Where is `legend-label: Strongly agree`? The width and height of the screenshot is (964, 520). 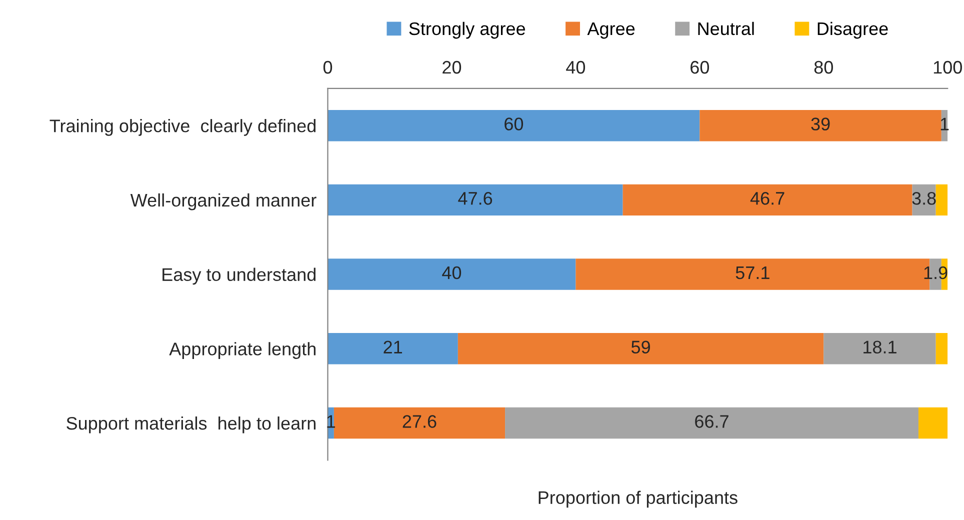 legend-label: Strongly agree is located at coordinates (467, 30).